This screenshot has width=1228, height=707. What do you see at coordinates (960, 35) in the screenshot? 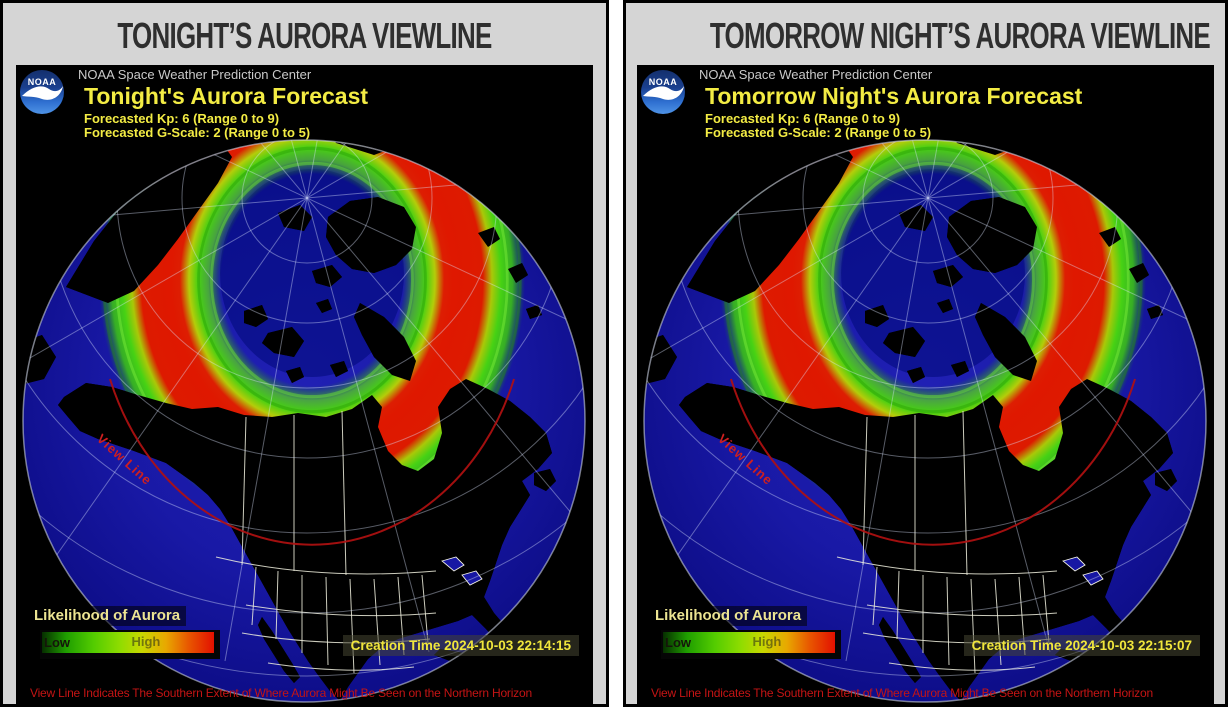
I see `panel-title-tomorrow: TOMORROW NIGHT’S AURORA VIEWLINE` at bounding box center [960, 35].